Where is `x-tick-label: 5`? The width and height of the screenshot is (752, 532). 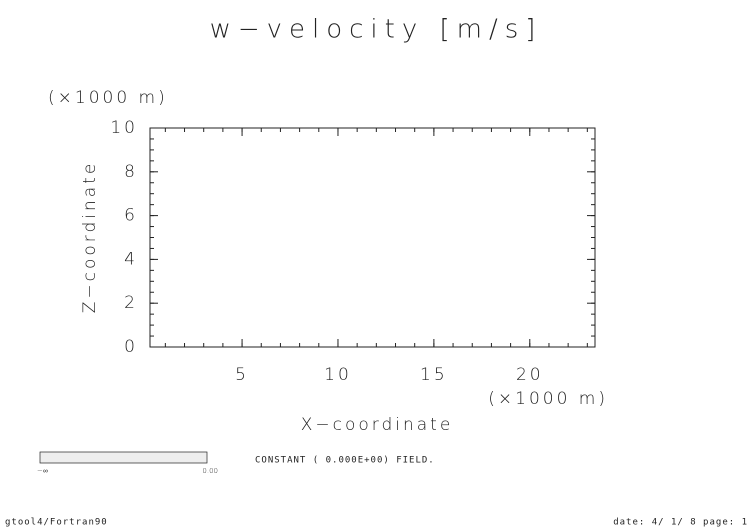 x-tick-label: 5 is located at coordinates (242, 375).